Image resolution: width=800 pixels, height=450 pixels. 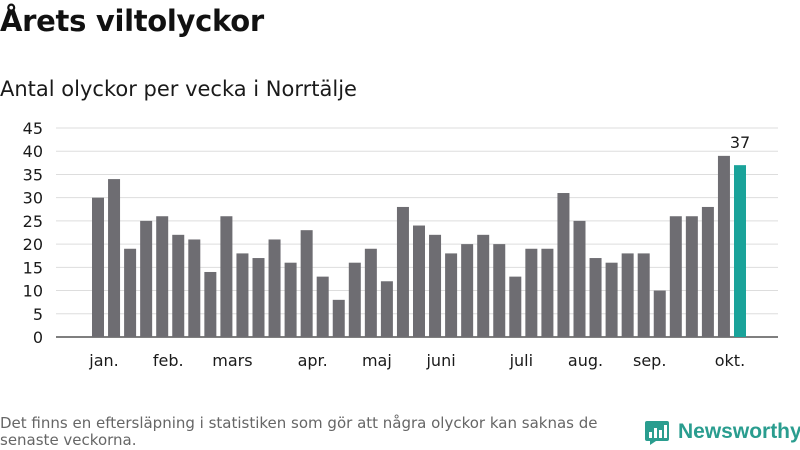 What do you see at coordinates (649, 360) in the screenshot?
I see `x-tick-label: sep.` at bounding box center [649, 360].